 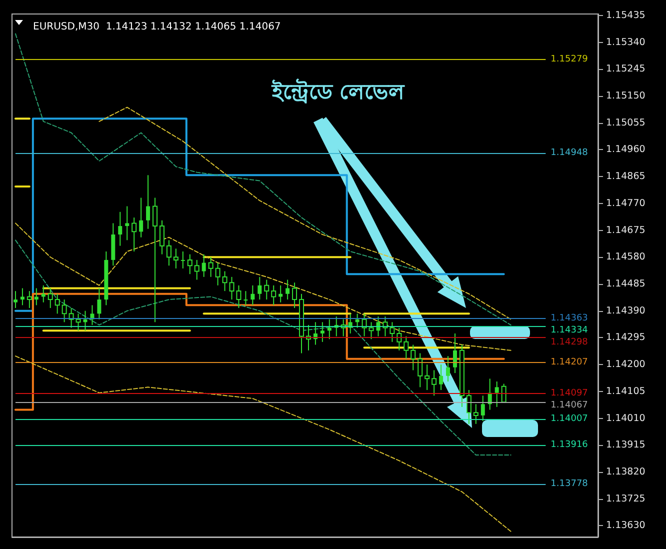 I want to click on y-tick-label: 1.15435, so click(x=626, y=15).